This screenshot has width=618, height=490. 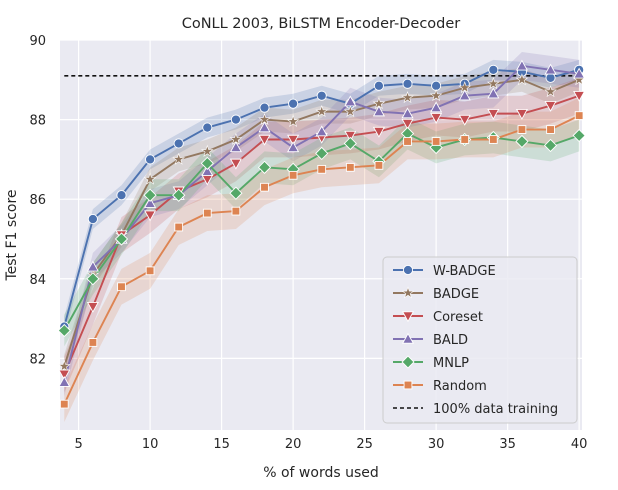 I want to click on y-axis-title: Test F1 score, so click(x=12, y=235).